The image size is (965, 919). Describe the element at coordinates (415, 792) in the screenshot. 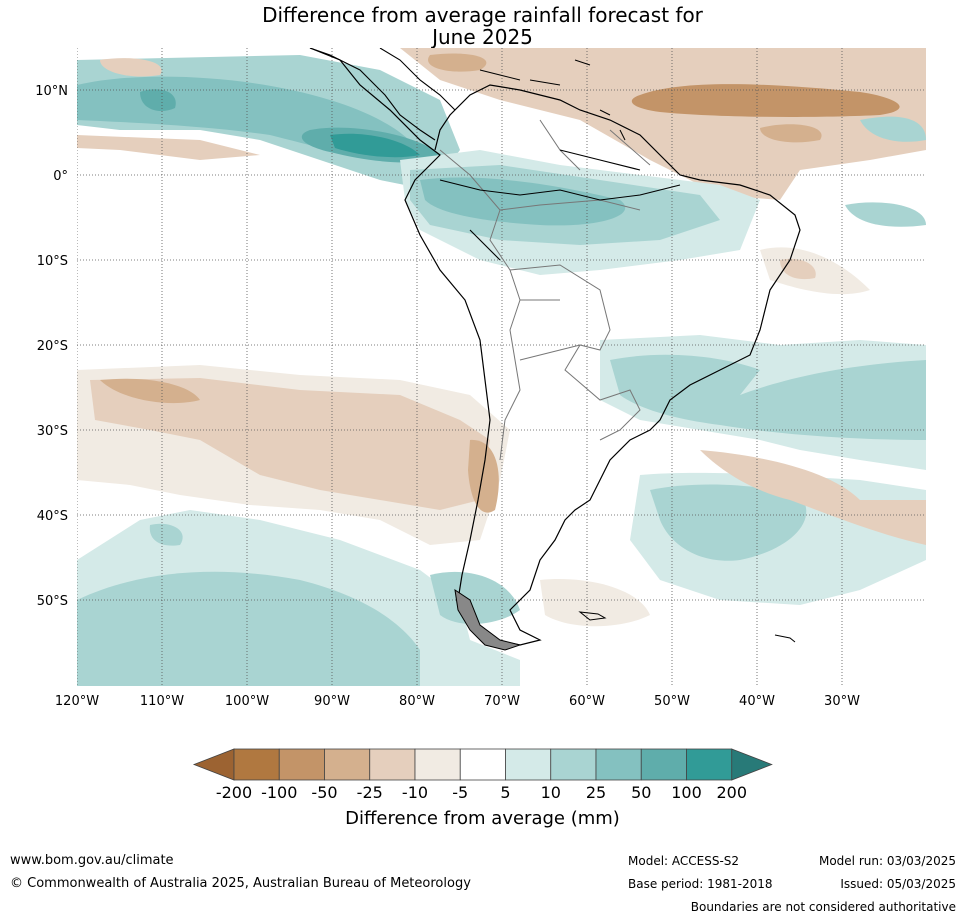

I see `colorbar-tick-label: -10` at that location.